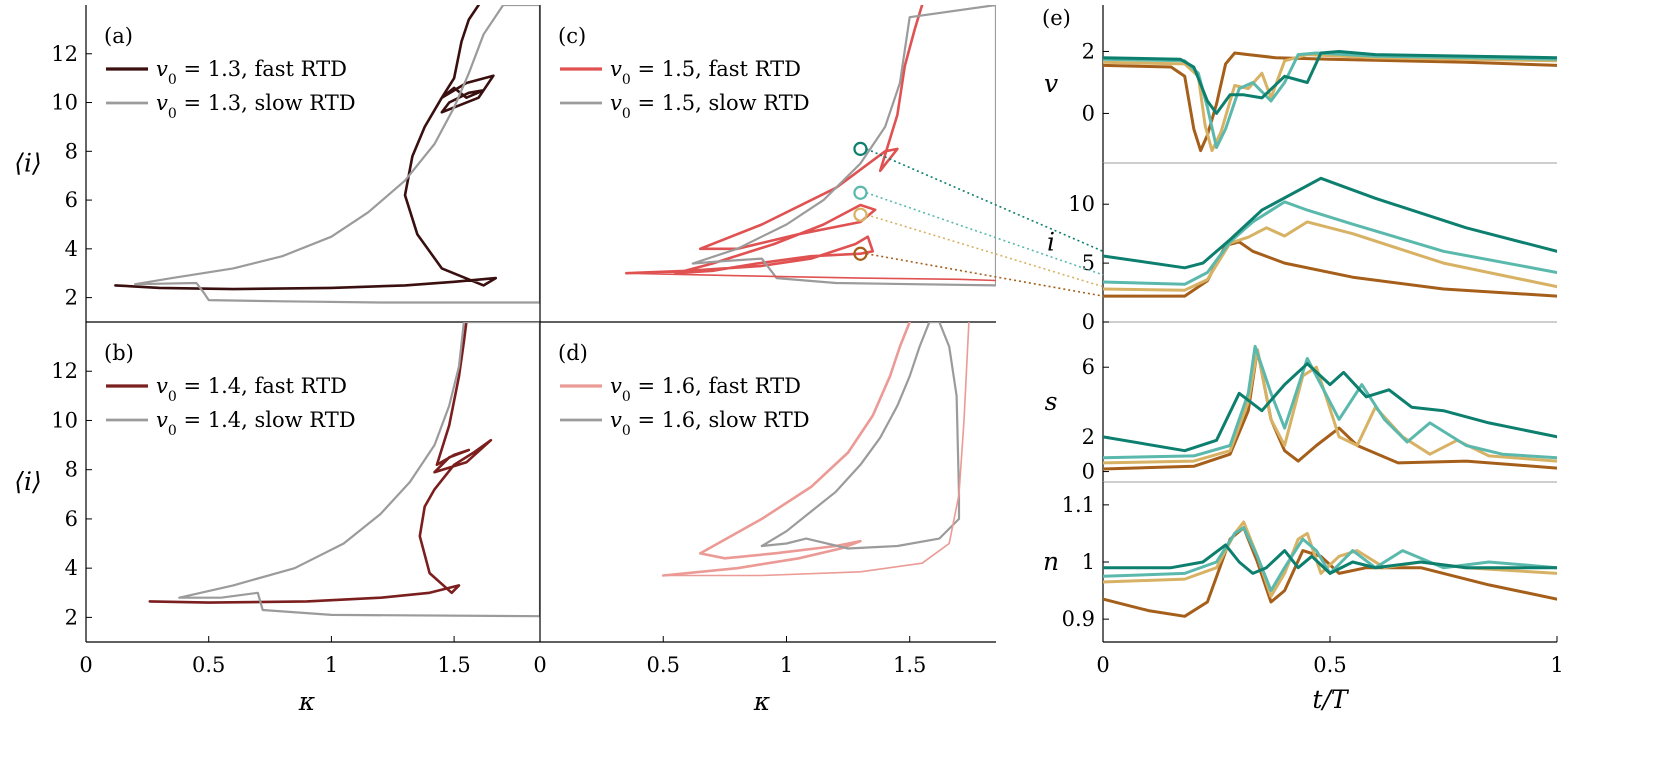  What do you see at coordinates (1330, 699) in the screenshot?
I see `x-axis-label: t/T` at bounding box center [1330, 699].